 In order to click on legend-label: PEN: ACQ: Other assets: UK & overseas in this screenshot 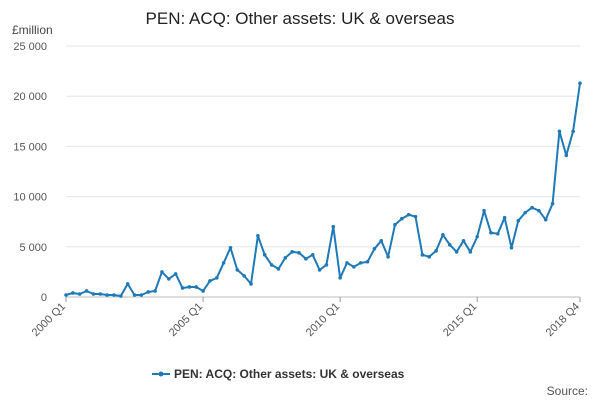, I will do `click(289, 374)`.